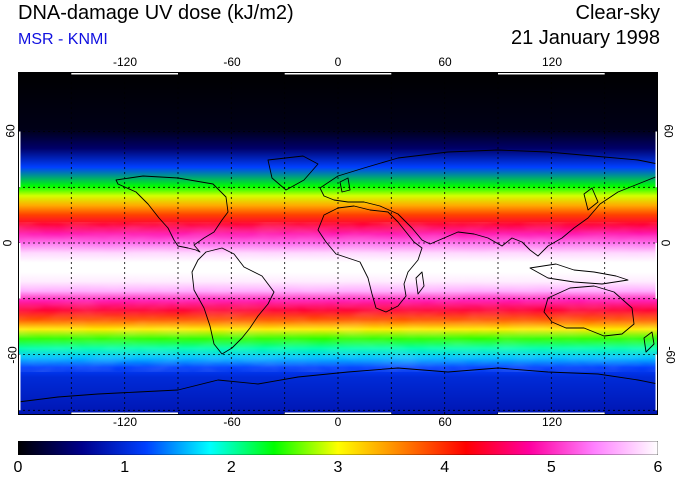  Describe the element at coordinates (552, 422) in the screenshot. I see `lon-tick-bottom: 120` at that location.